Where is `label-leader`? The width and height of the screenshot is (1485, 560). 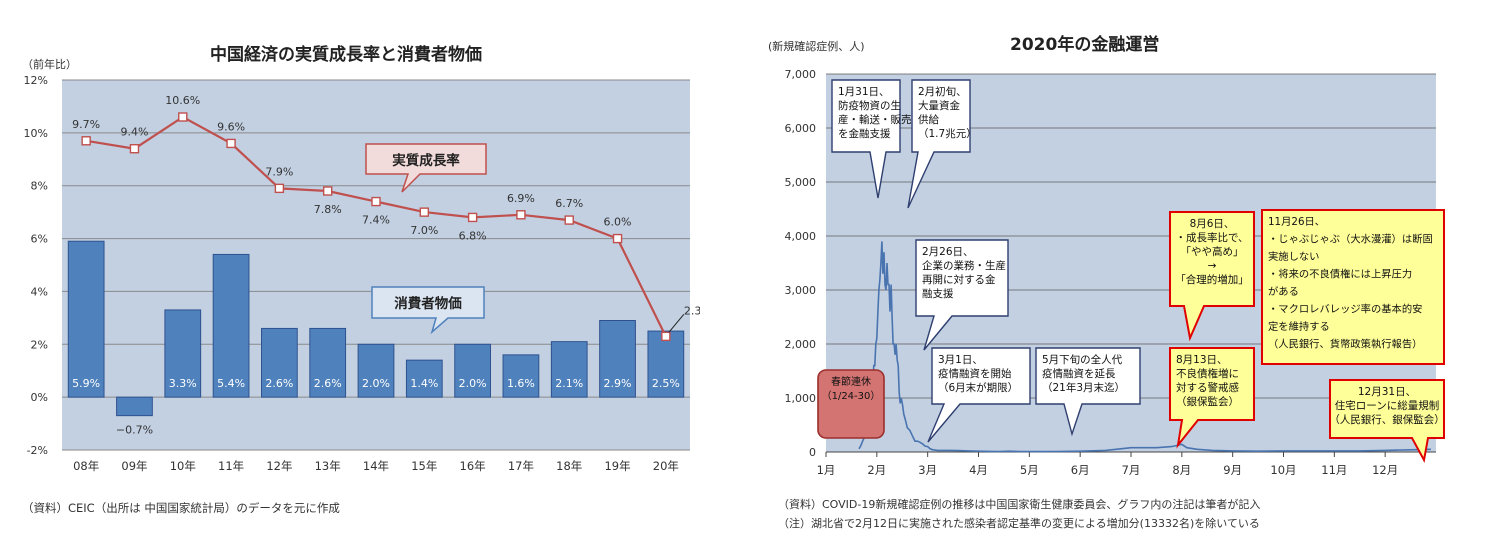
label-leader is located at coordinates (676, 323).